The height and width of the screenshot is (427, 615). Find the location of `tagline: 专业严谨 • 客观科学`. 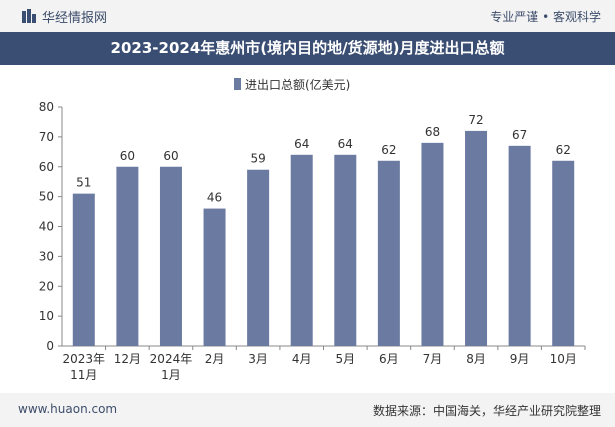

tagline: 专业严谨 • 客观科学 is located at coordinates (545, 17).